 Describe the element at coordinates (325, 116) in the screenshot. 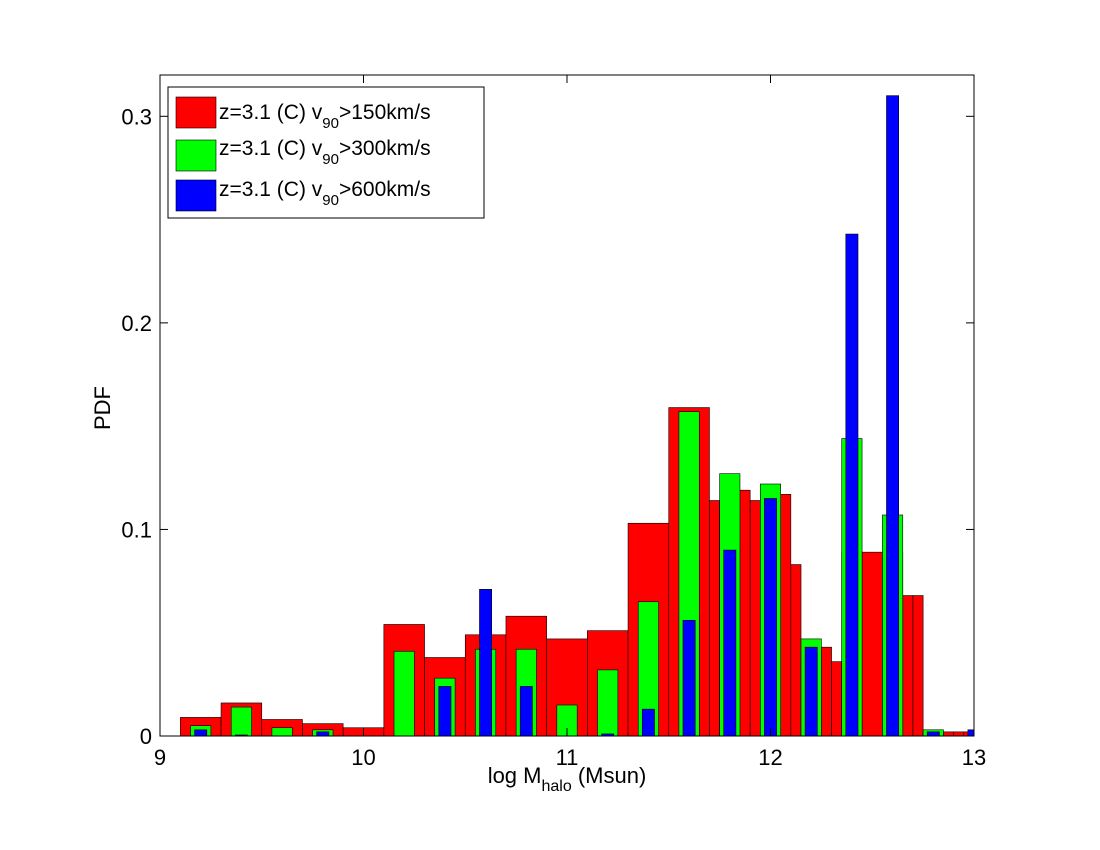

I see `legend-label-series-1: z=3.1 (C) v90>150km/s` at that location.